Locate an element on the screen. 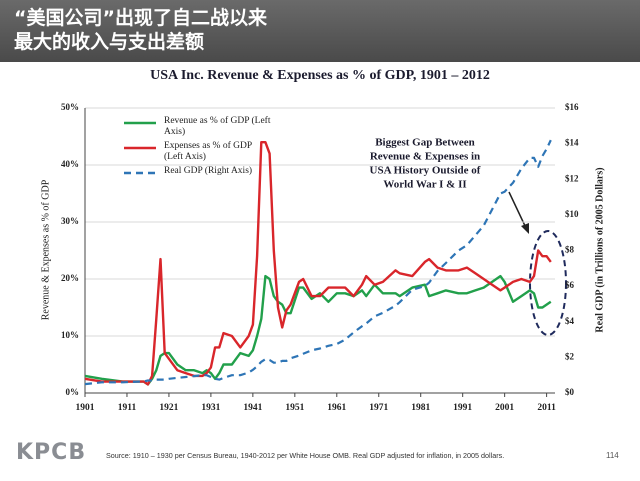 Image resolution: width=640 pixels, height=481 pixels. legend-item: Revenue as % of GDP (Left Axis) is located at coordinates (197, 127).